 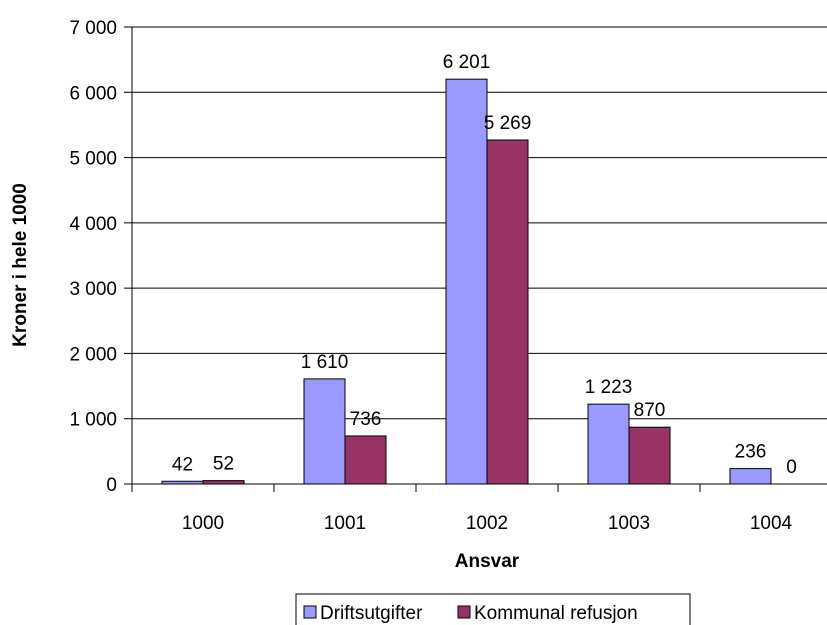 What do you see at coordinates (111, 485) in the screenshot?
I see `y-tick-label: 0` at bounding box center [111, 485].